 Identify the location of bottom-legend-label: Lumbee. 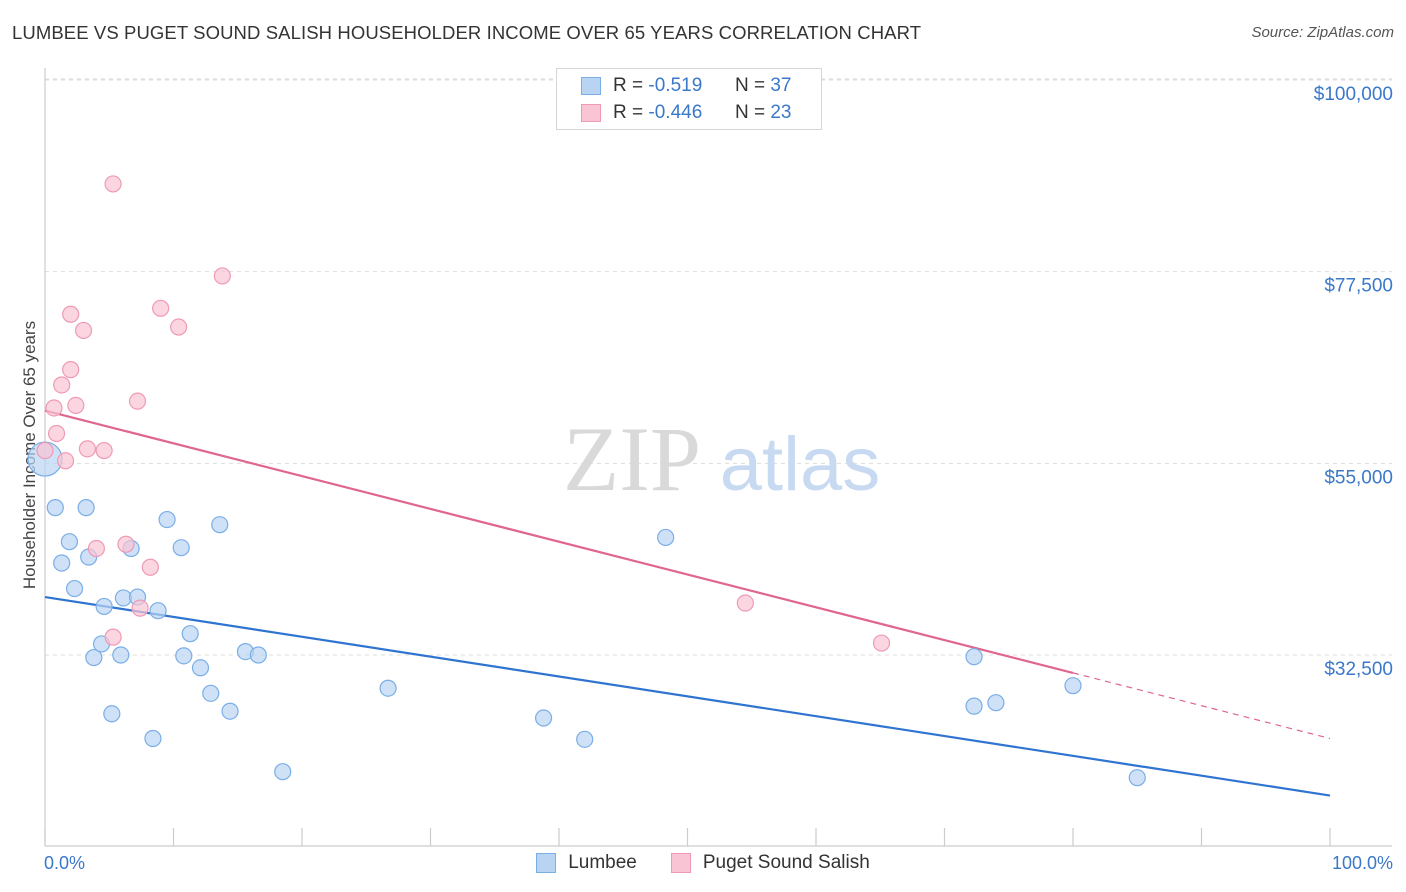
(602, 862).